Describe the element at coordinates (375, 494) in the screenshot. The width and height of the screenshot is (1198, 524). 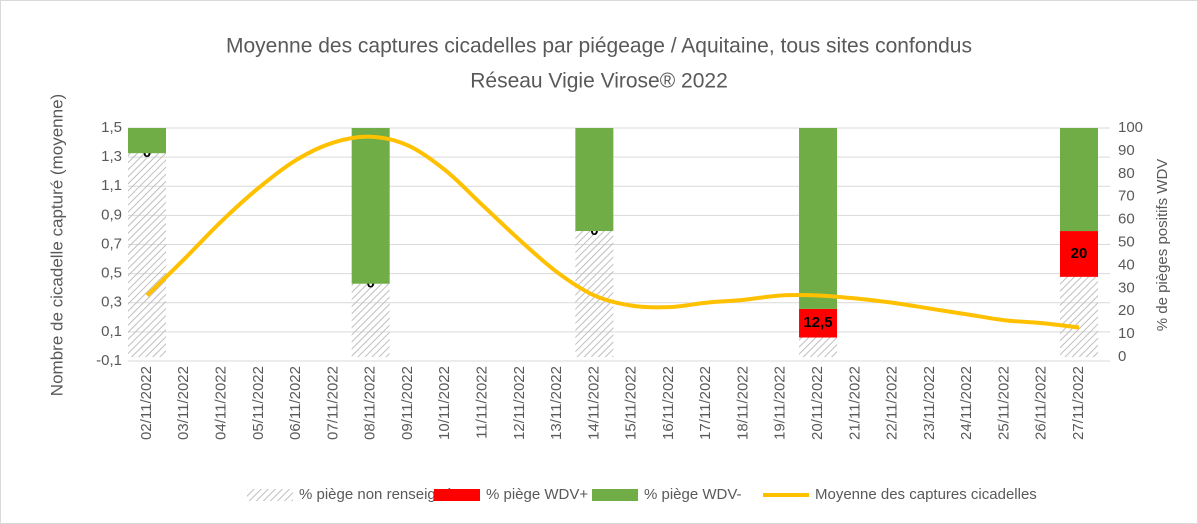
I see `legend-label: % piège non renseigné` at that location.